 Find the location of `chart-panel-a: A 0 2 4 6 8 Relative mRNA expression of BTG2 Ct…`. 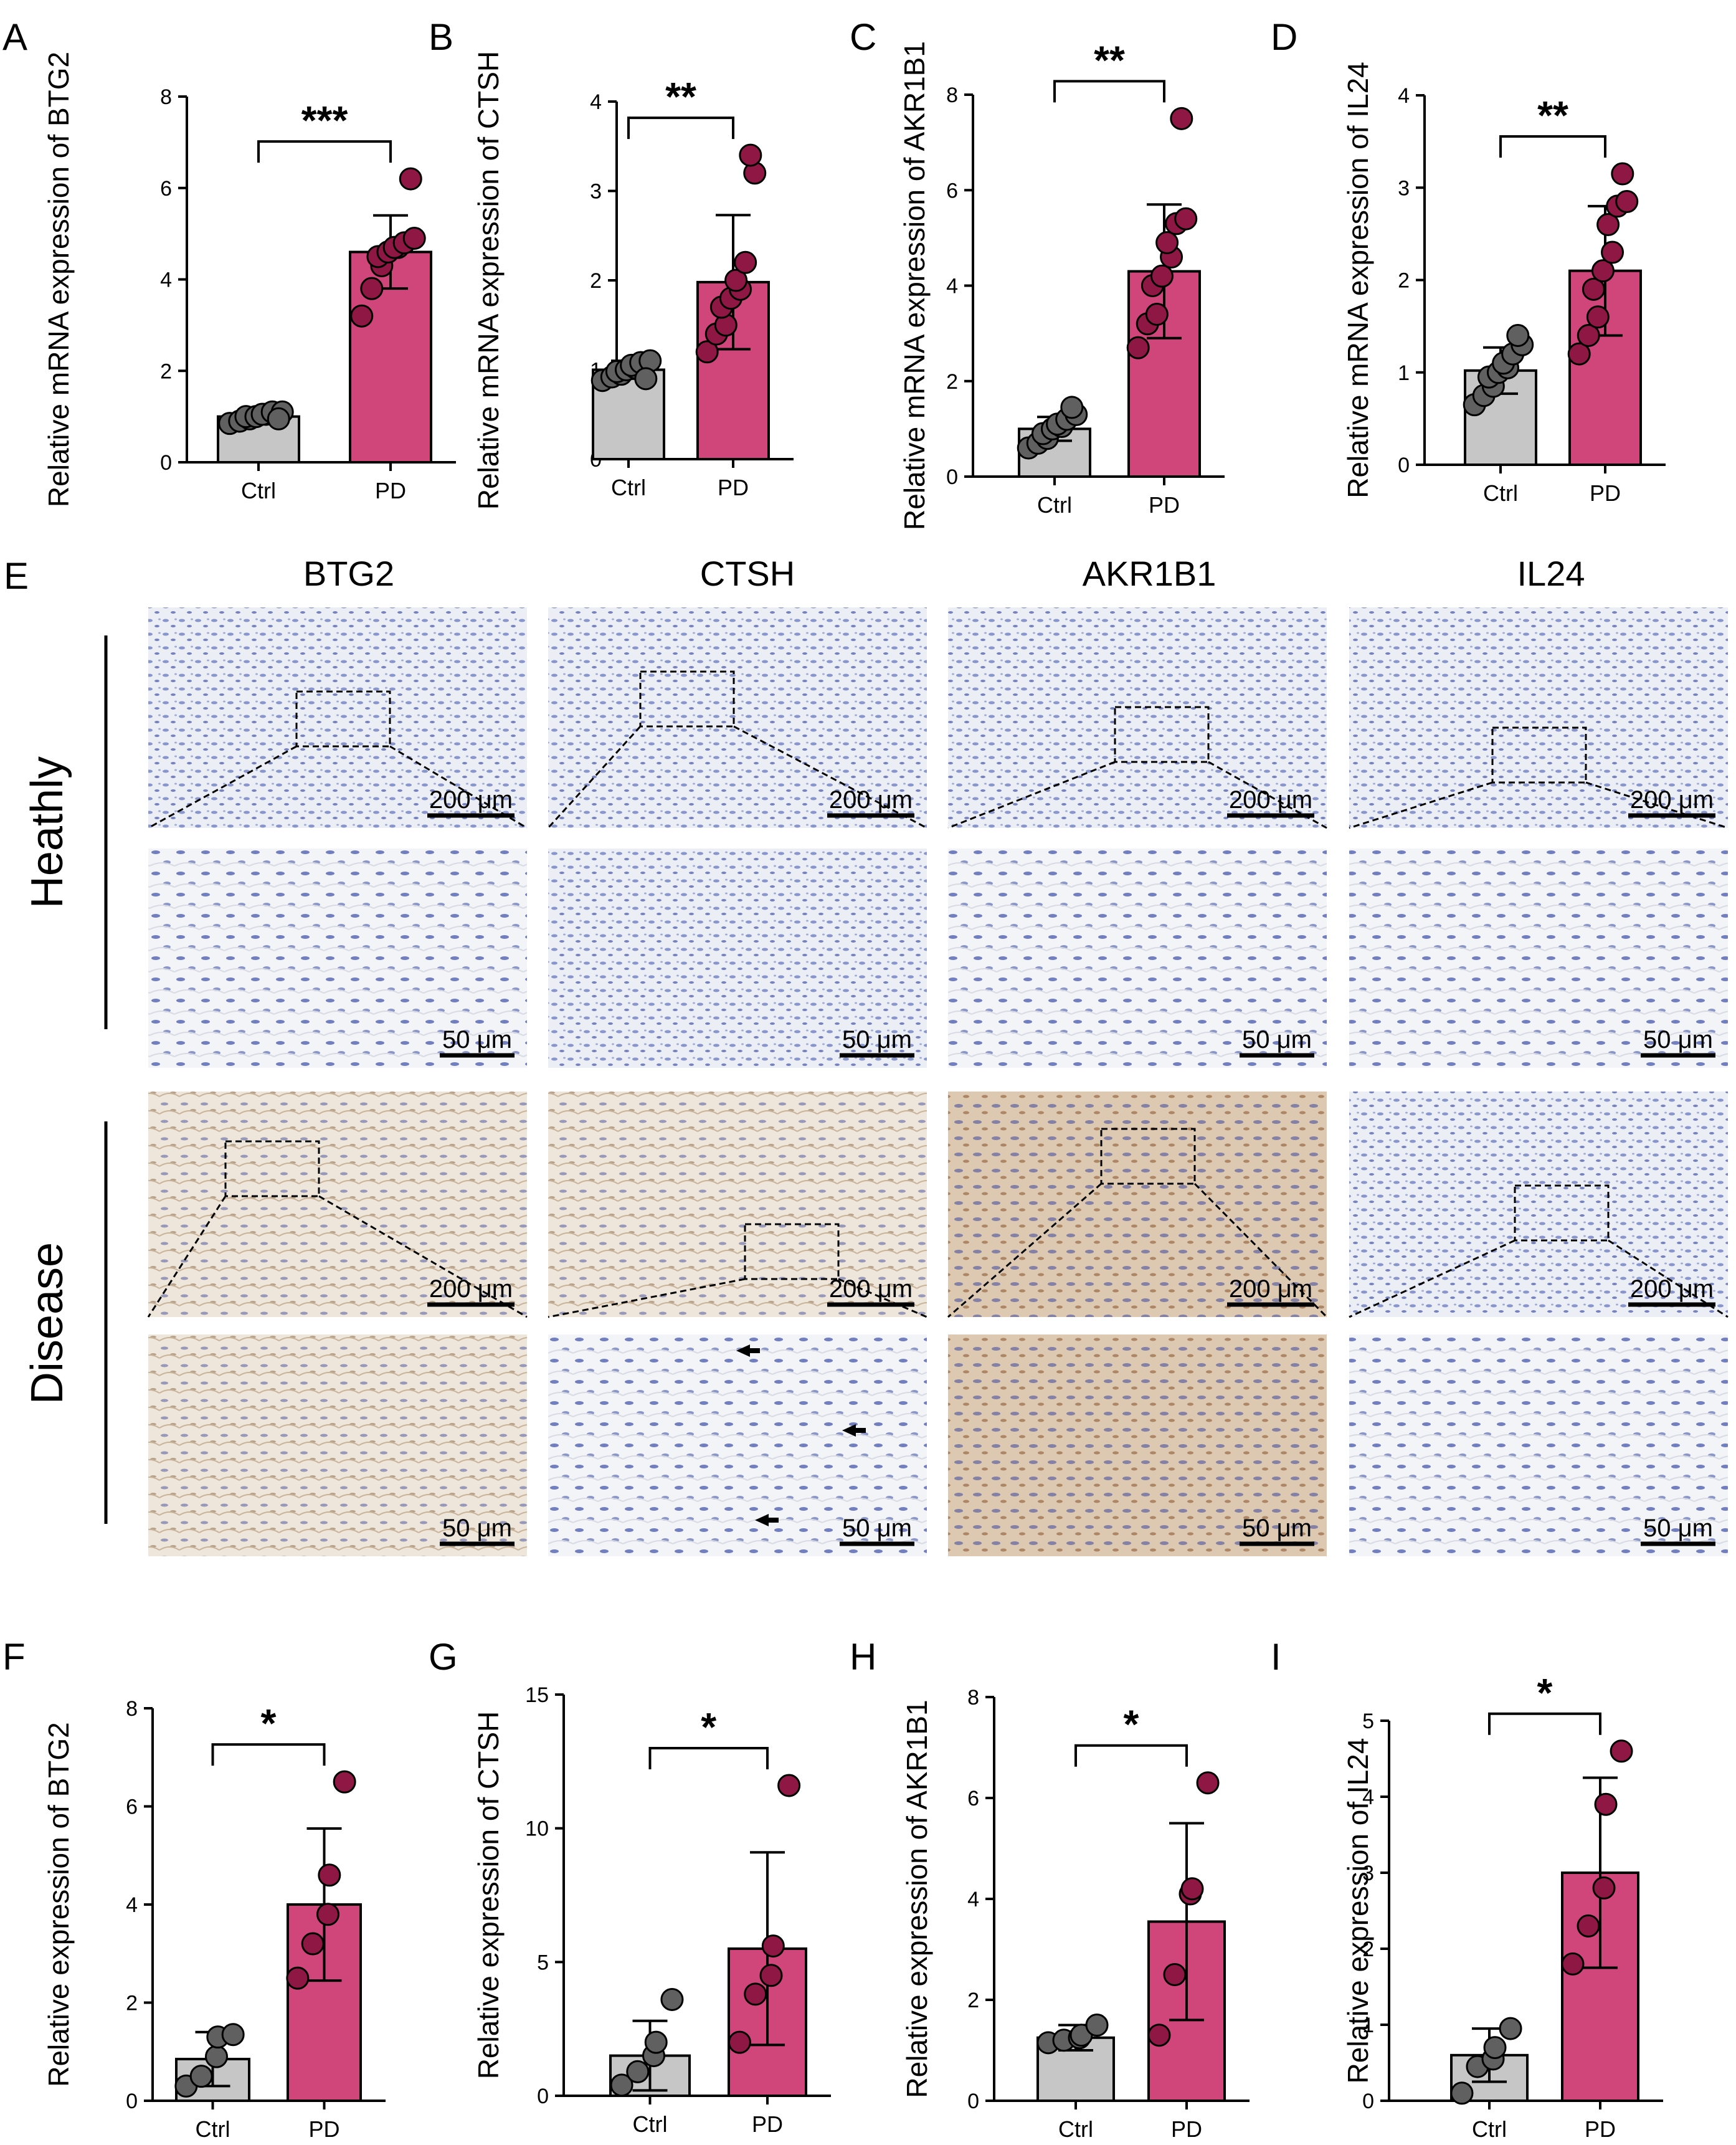

chart-panel-a: A 0 2 4 6 8 Relative mRNA expression of BTG2 Ct… is located at coordinates (229, 261).